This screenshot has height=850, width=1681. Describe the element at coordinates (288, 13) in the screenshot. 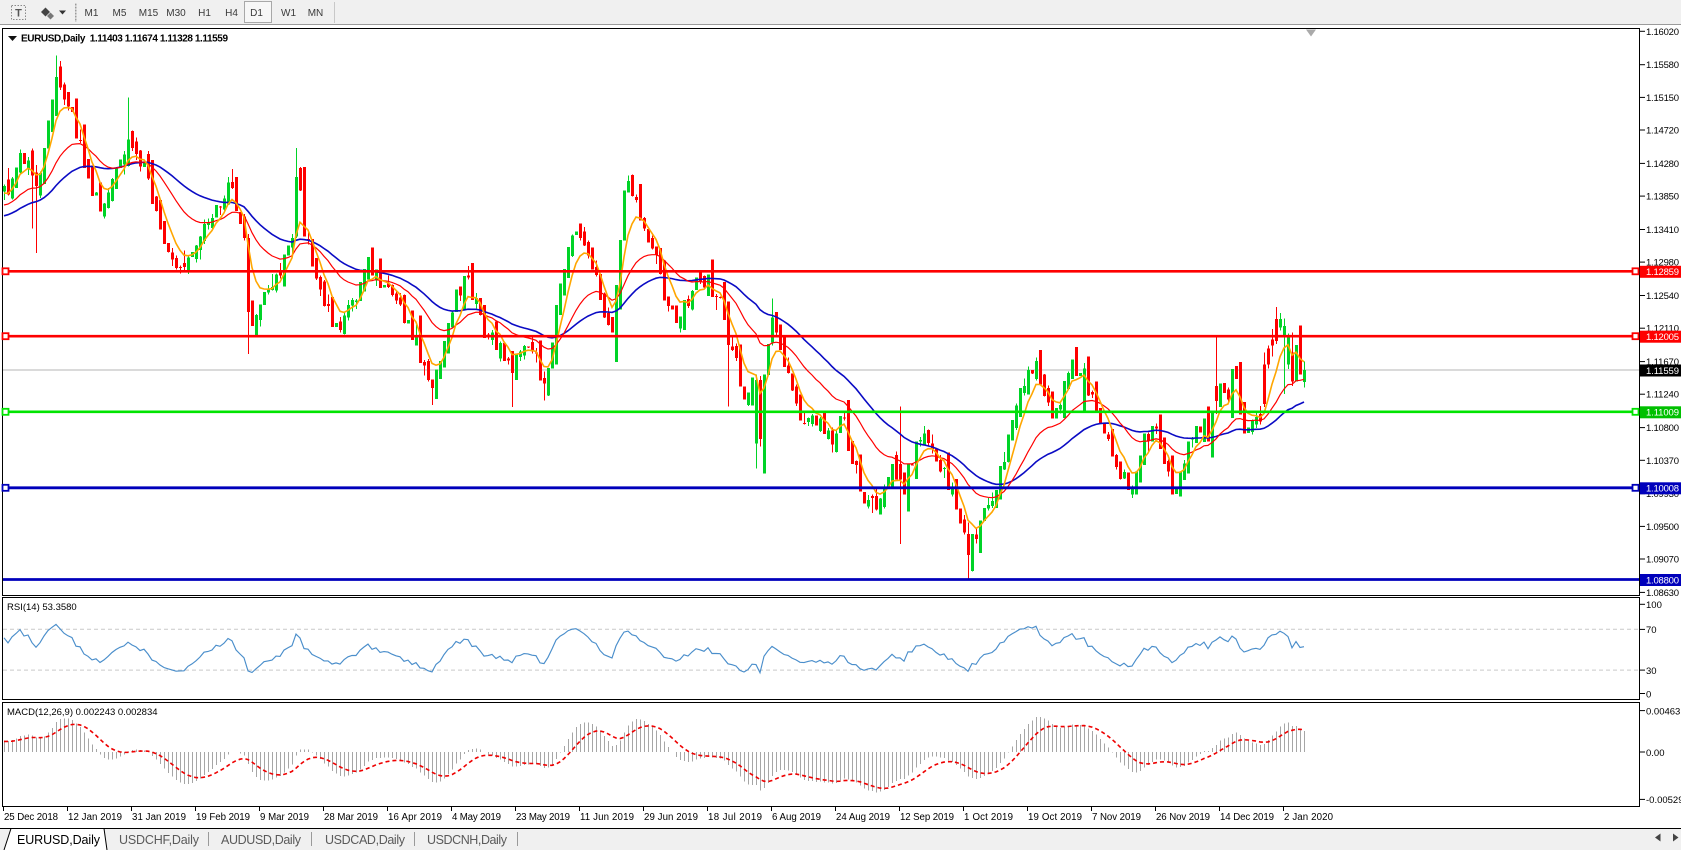

I see `svg-text: W1` at that location.